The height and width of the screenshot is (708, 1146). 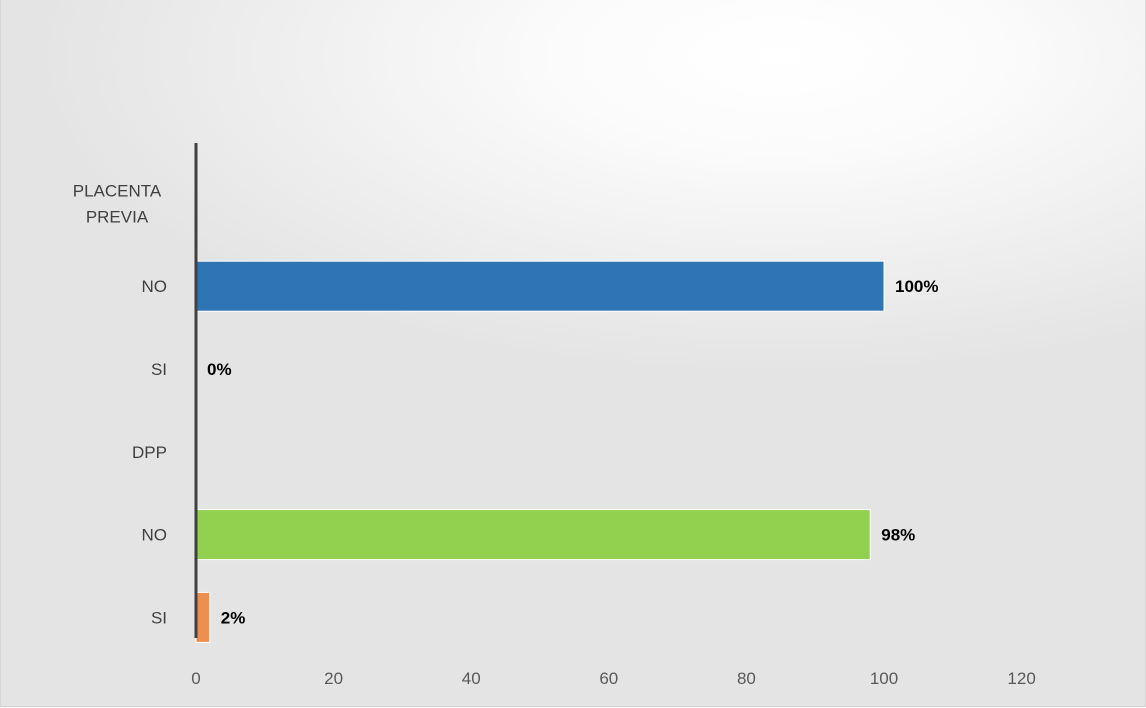 What do you see at coordinates (117, 203) in the screenshot?
I see `category-label: PLACENTA PREVIA` at bounding box center [117, 203].